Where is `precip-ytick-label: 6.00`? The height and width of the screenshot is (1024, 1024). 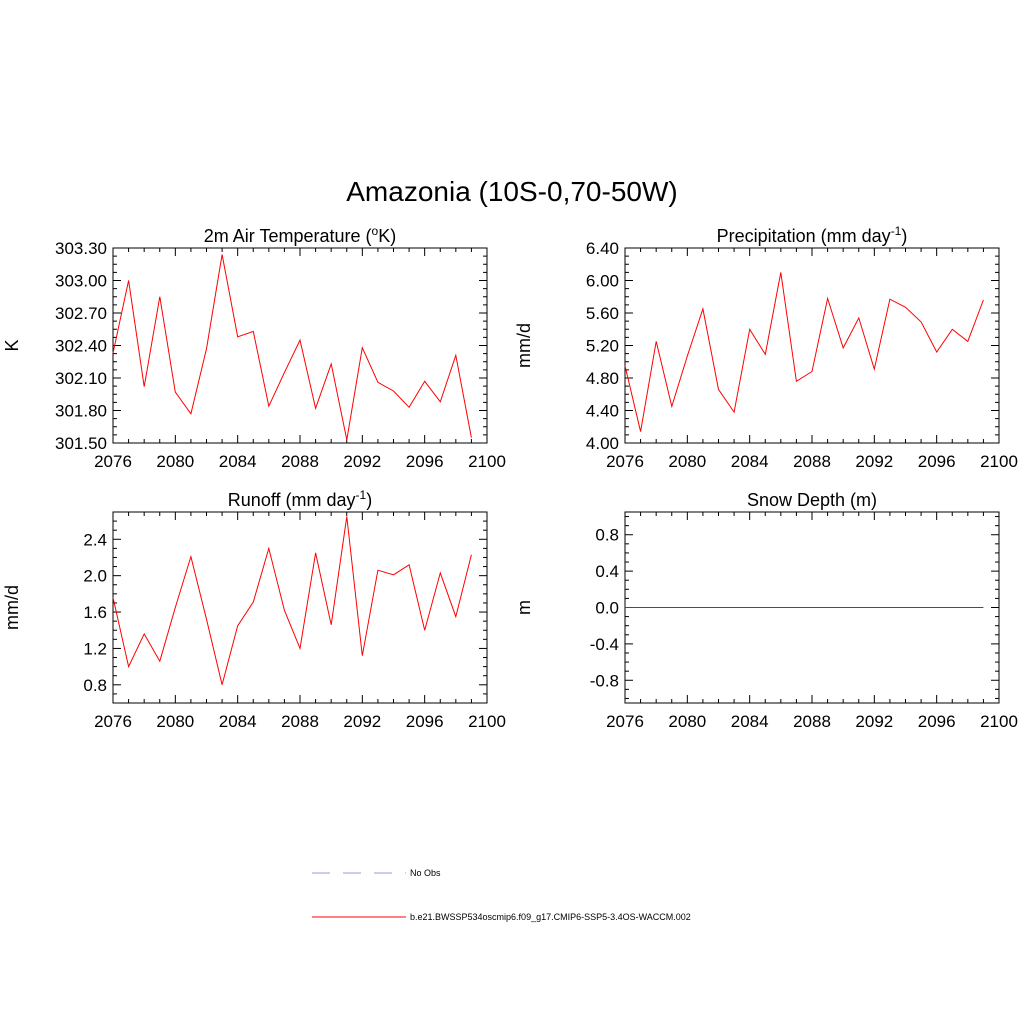
precip-ytick-label: 6.00 is located at coordinates (602, 281).